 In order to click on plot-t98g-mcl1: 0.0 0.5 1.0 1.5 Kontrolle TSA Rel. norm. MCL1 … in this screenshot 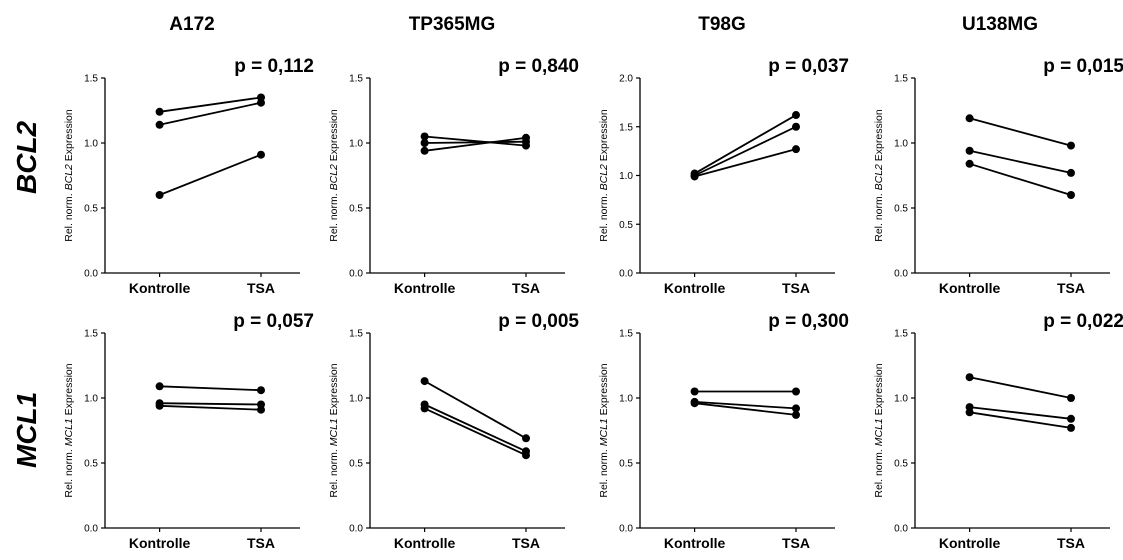, I will do `click(723, 431)`.